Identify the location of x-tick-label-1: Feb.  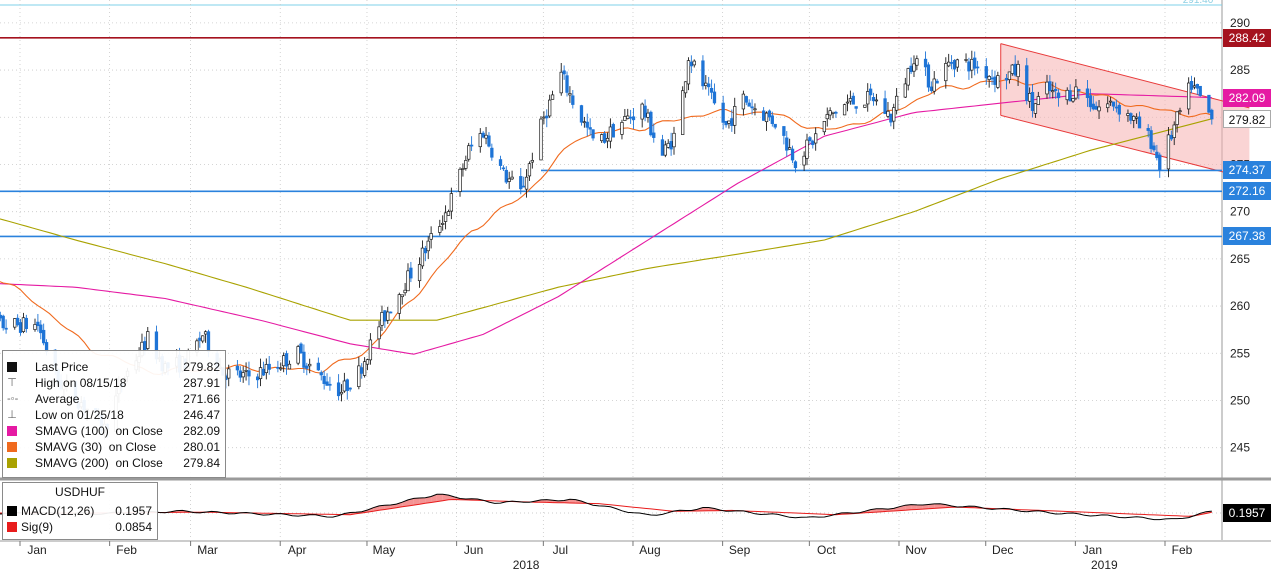
(126, 550).